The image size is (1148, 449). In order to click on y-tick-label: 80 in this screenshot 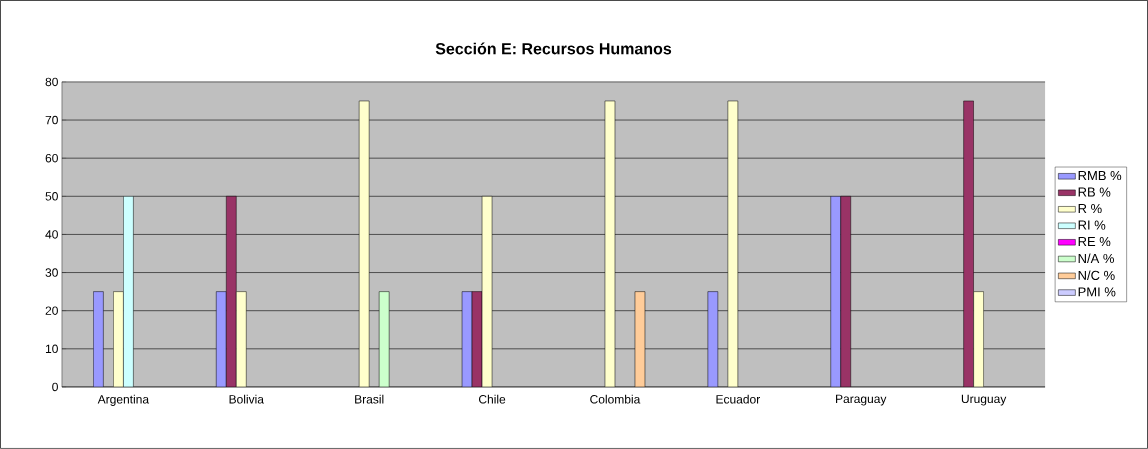, I will do `click(51, 82)`.